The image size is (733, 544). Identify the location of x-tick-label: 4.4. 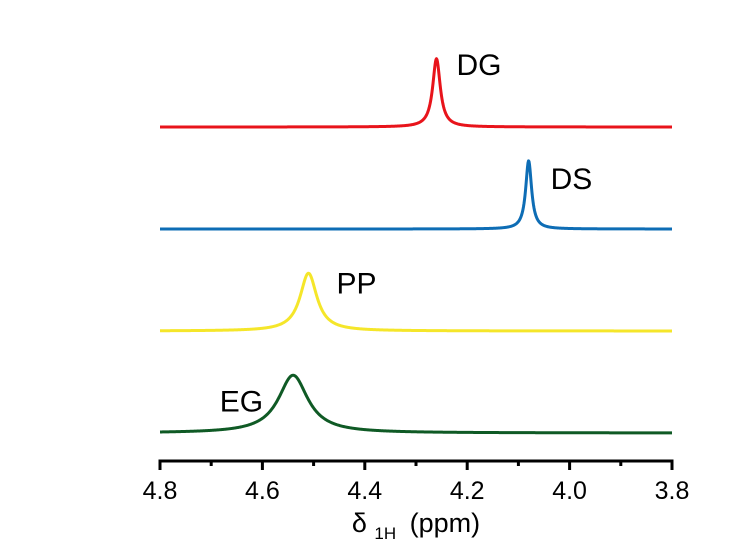
(364, 491).